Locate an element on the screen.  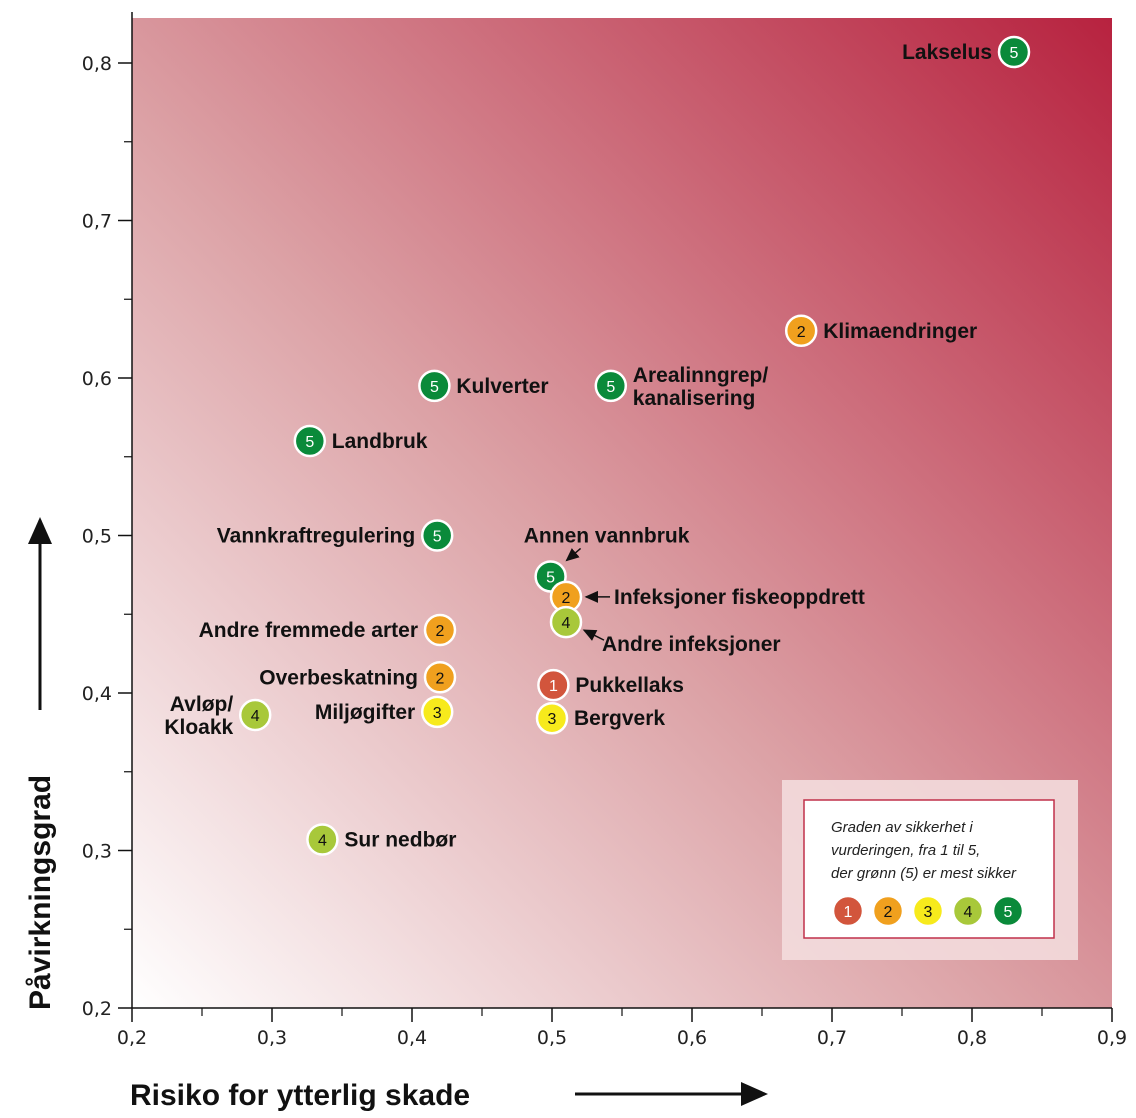
data-point: Arealinngrep/kanalisering 5 is located at coordinates (681, 387).